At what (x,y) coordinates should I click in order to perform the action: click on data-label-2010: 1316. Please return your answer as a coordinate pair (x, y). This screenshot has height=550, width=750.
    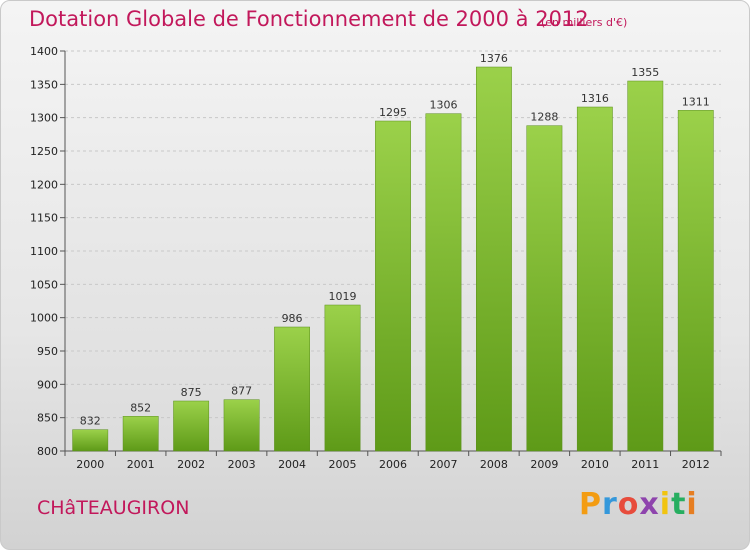
    Looking at the image, I should click on (595, 98).